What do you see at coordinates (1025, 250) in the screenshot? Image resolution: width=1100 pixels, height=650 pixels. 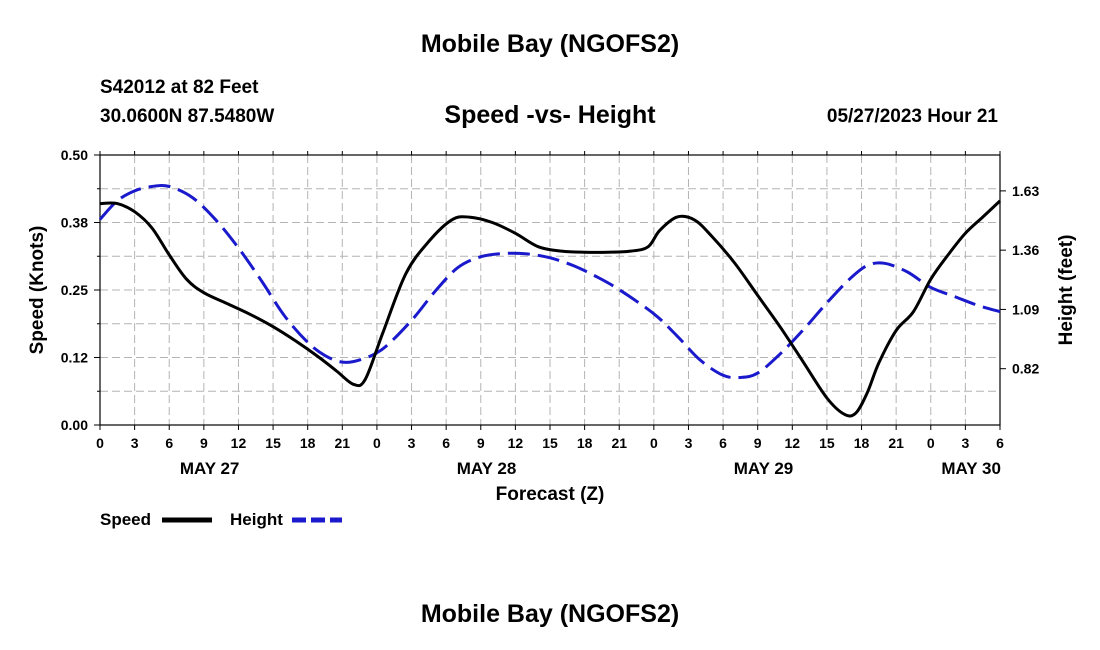 I see `y2-tick-label: 1.36` at bounding box center [1025, 250].